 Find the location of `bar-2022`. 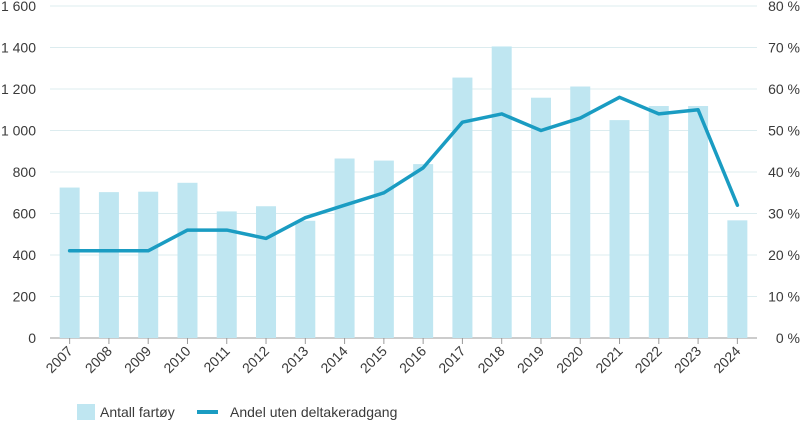

bar-2022 is located at coordinates (658, 222).